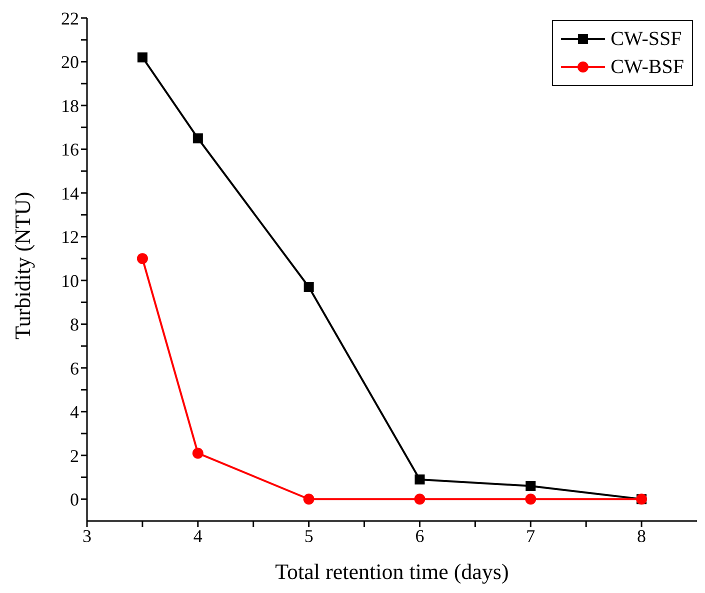 This screenshot has height=593, width=705. Describe the element at coordinates (646, 39) in the screenshot. I see `legend-label: CW-SSF` at that location.